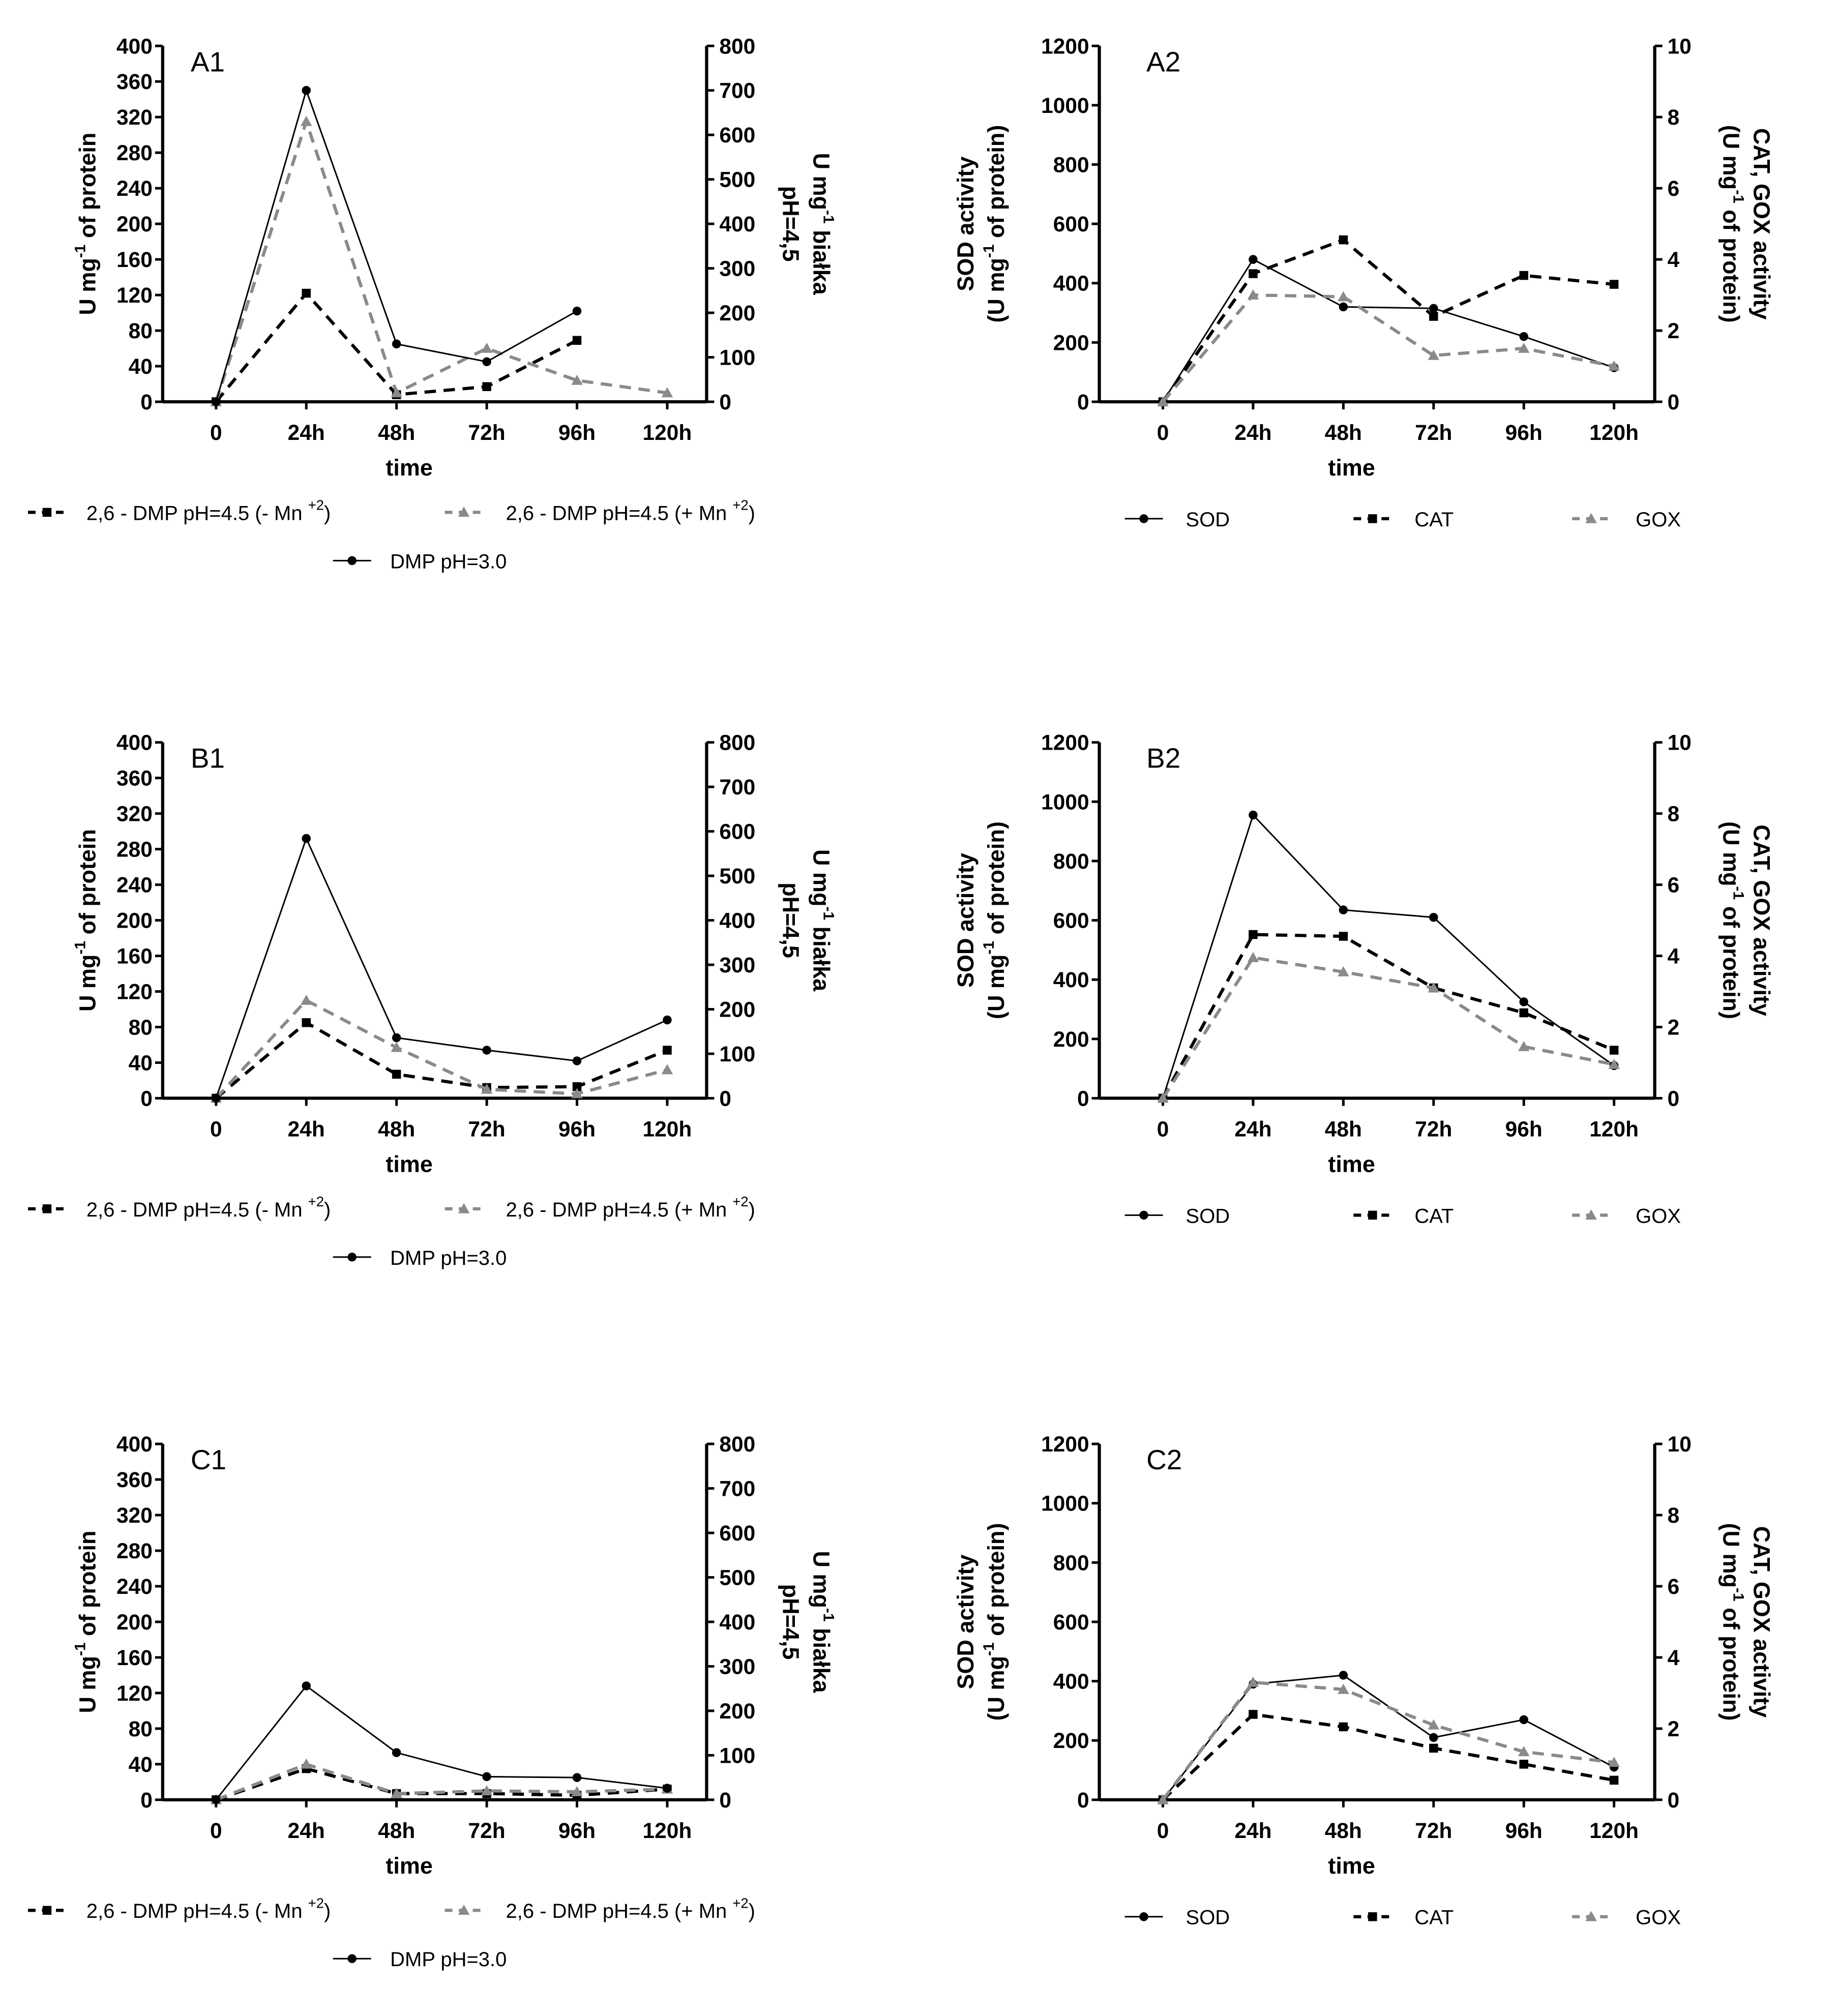 The image size is (1839, 2016). I want to click on legend-label: SOD, so click(1208, 1918).